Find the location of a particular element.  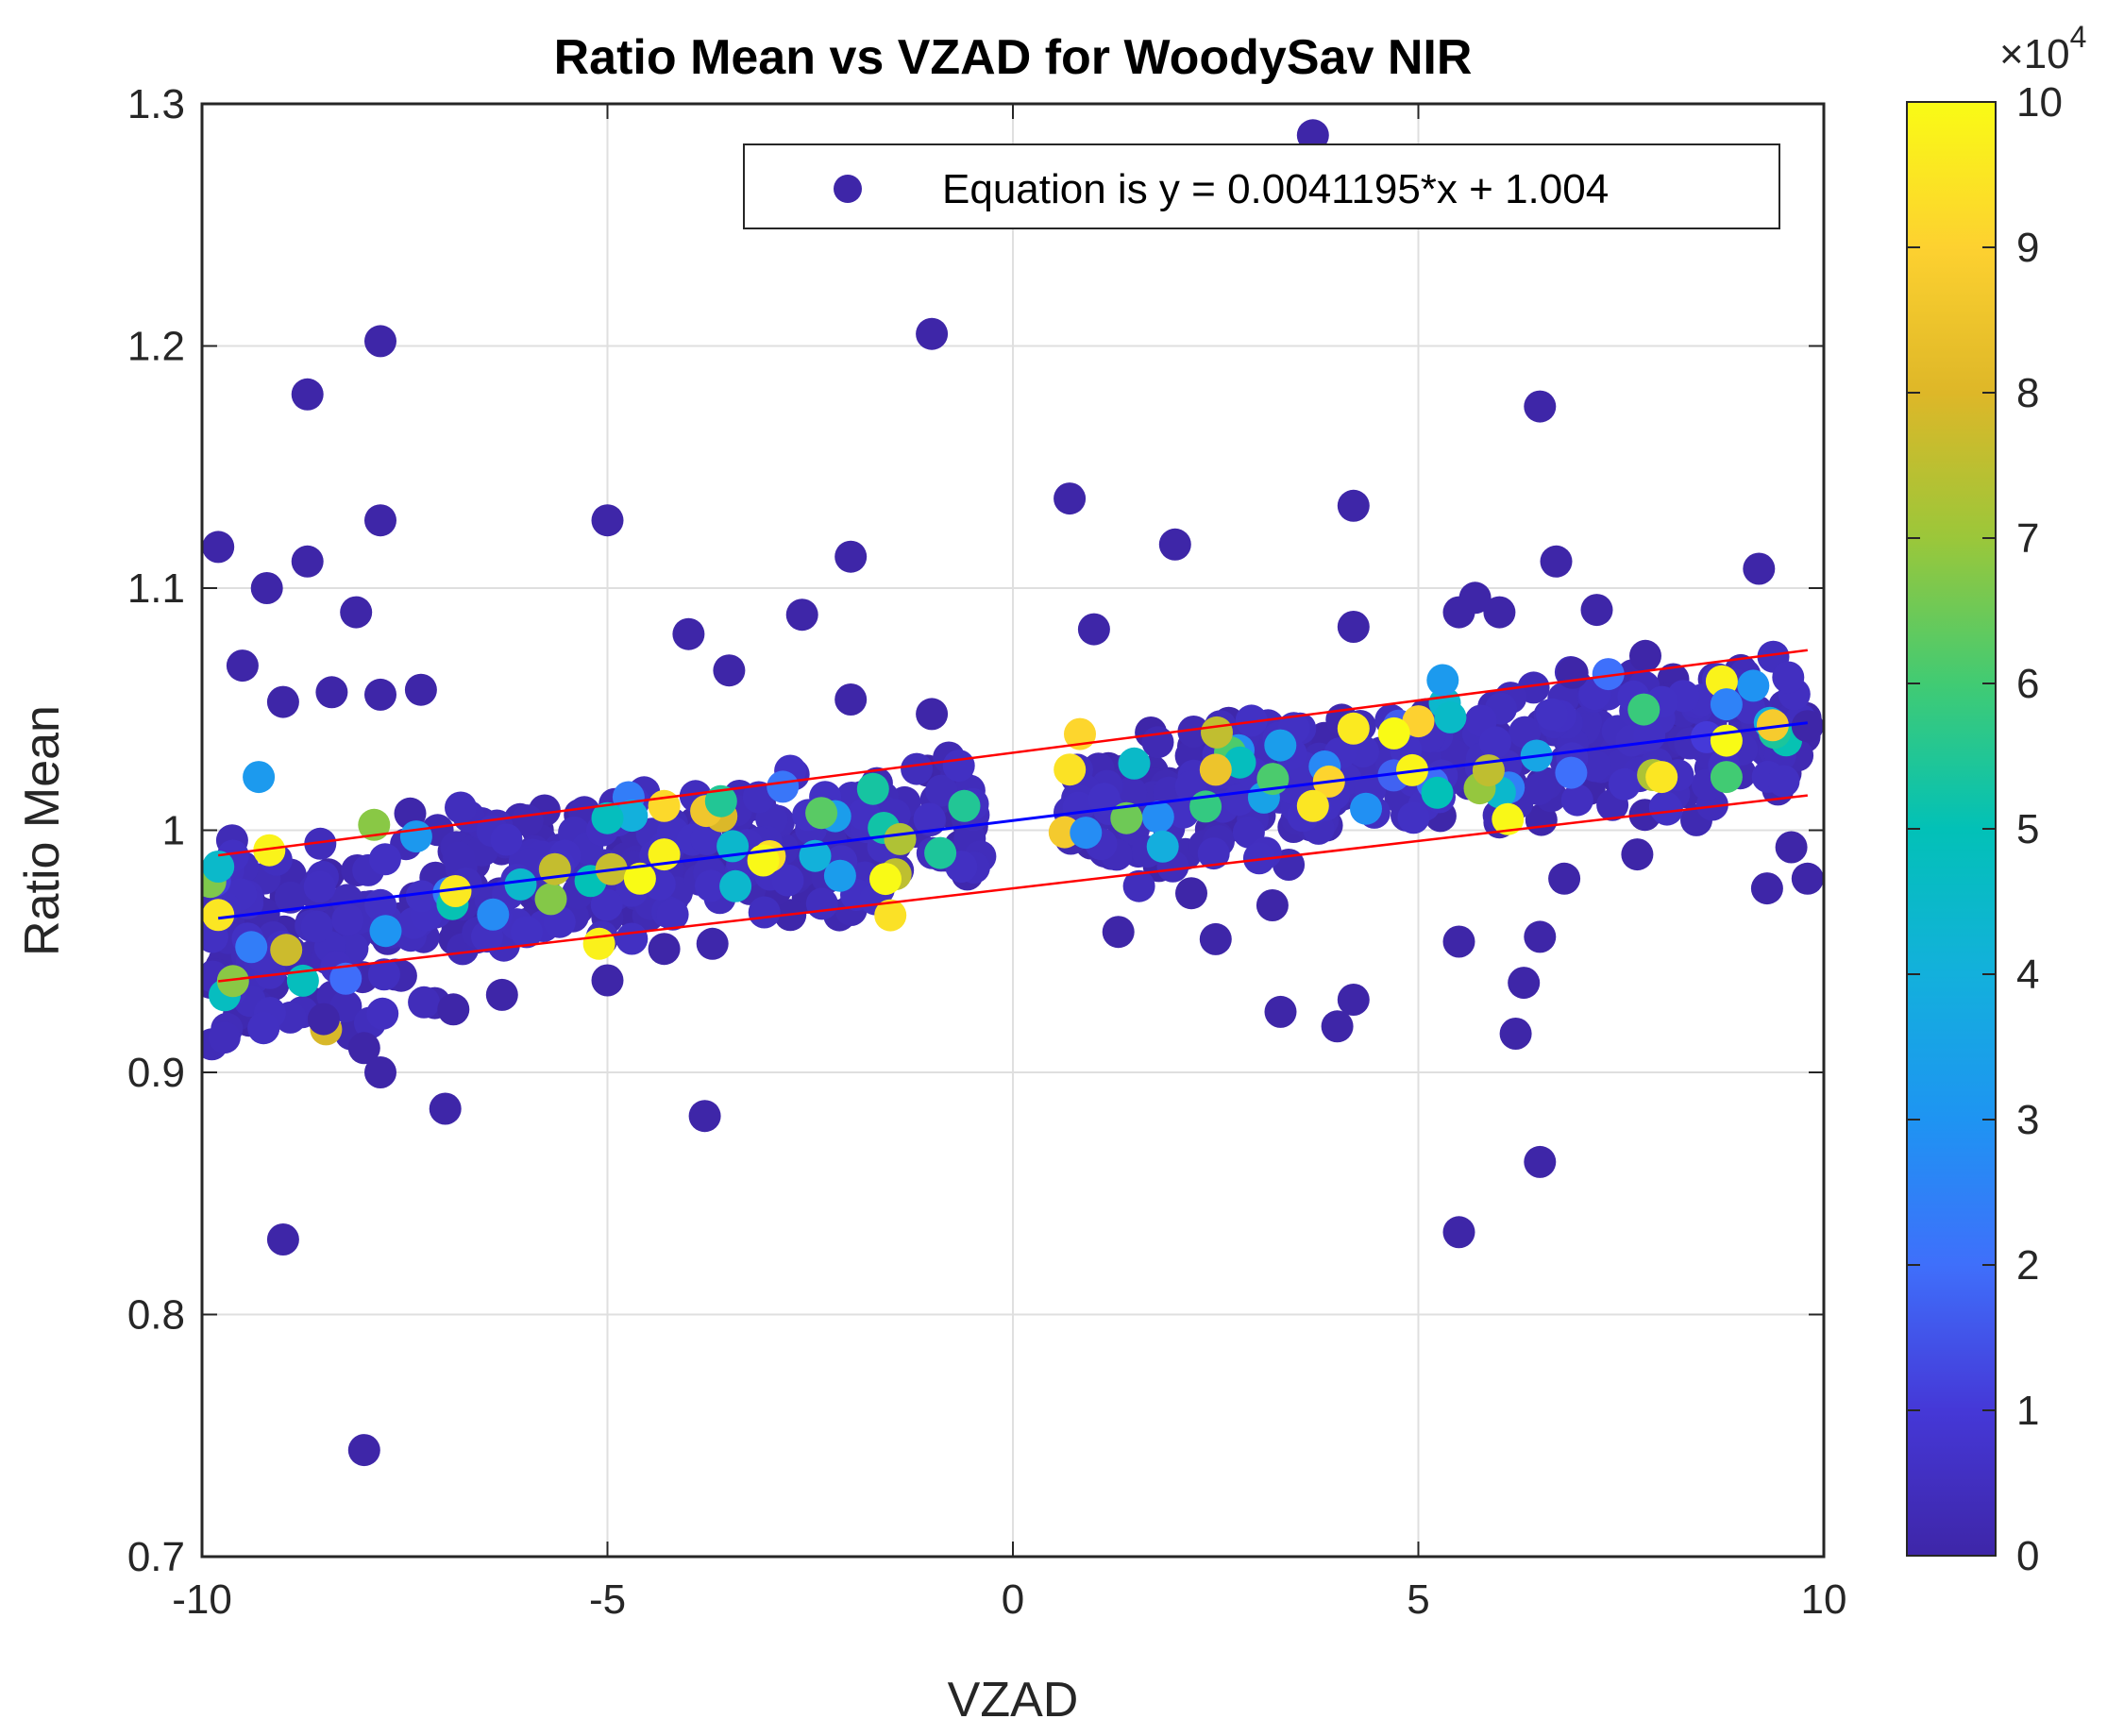

colorbar-tick-label: 4 is located at coordinates (2027, 975).